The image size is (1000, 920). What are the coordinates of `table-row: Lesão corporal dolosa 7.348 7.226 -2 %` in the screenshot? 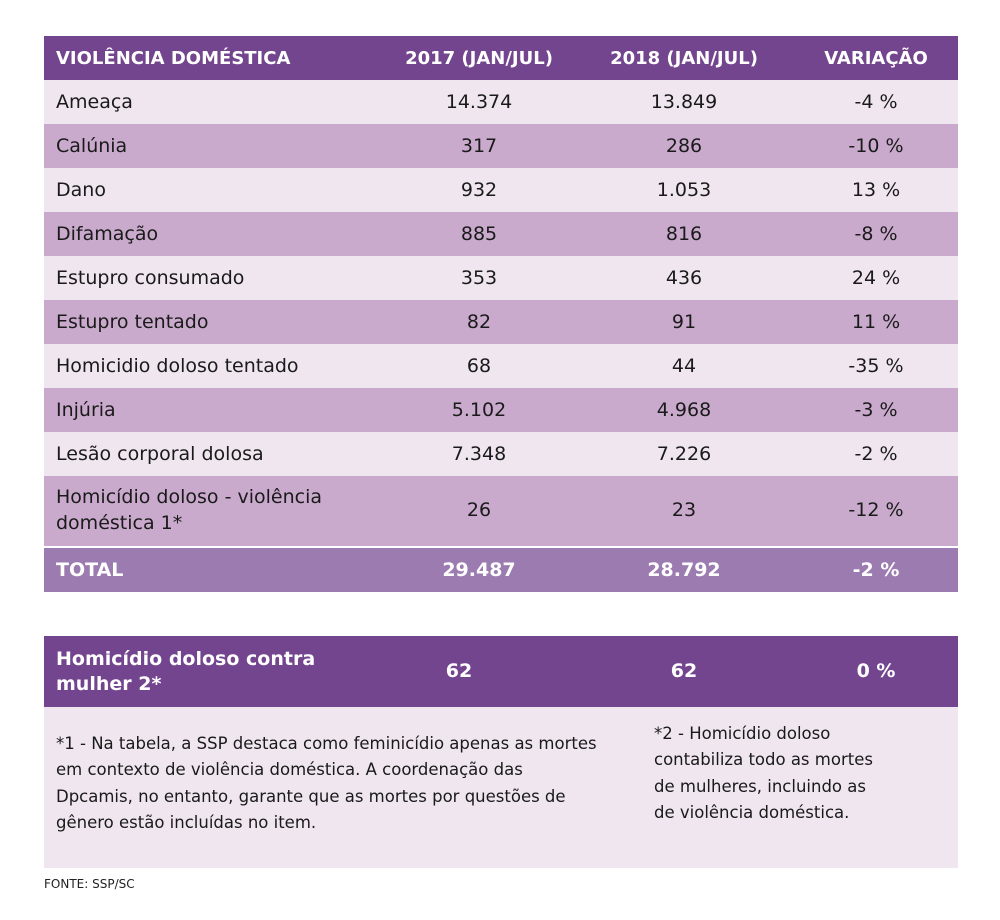 It's located at (501, 454).